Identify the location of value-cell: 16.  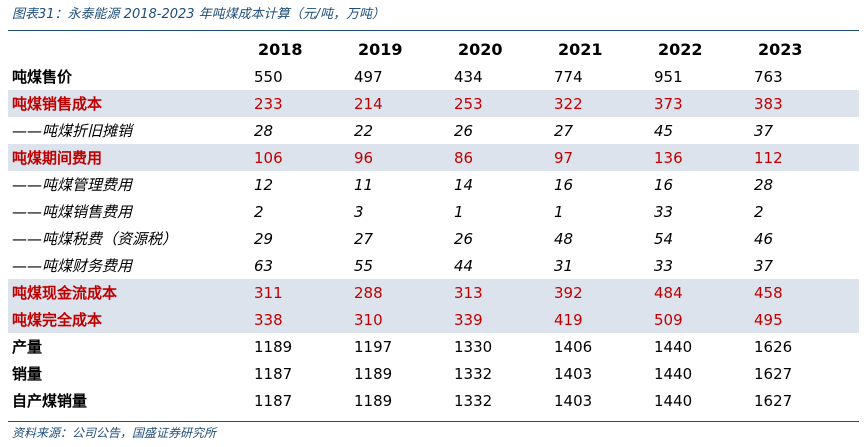
(564, 184).